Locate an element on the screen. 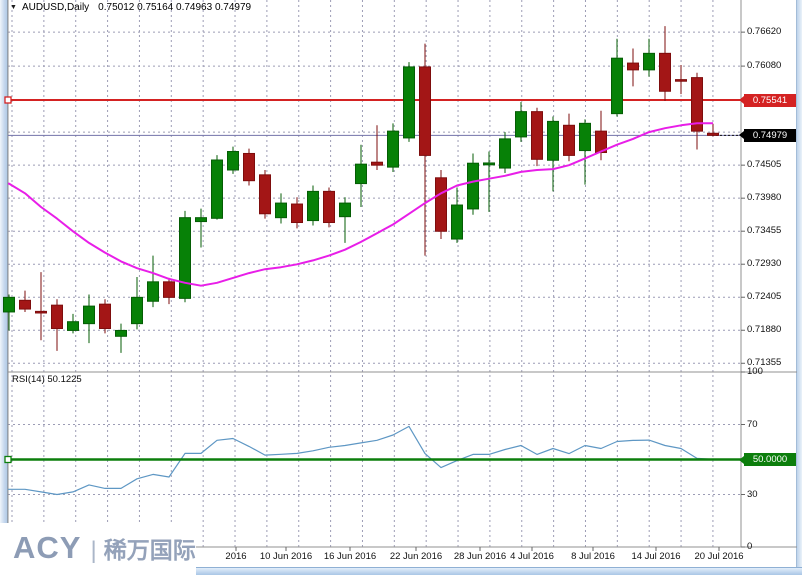  window-edge-bottom is located at coordinates (401, 571).